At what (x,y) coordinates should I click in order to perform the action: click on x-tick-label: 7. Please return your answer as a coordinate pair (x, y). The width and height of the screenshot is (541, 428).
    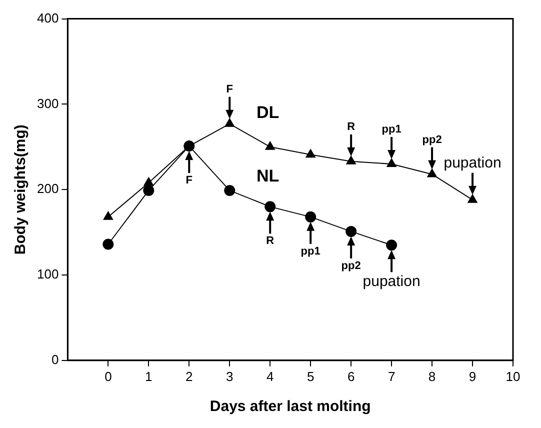
    Looking at the image, I should click on (392, 376).